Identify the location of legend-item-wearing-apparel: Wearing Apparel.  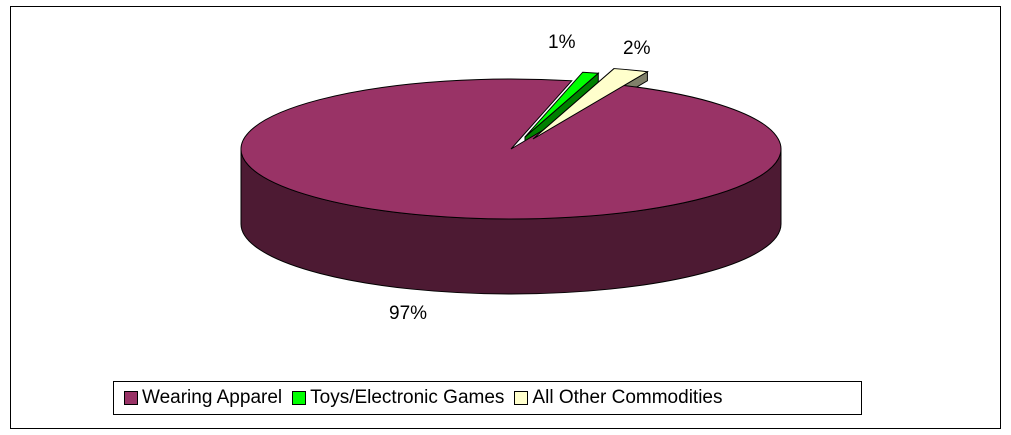
(203, 398).